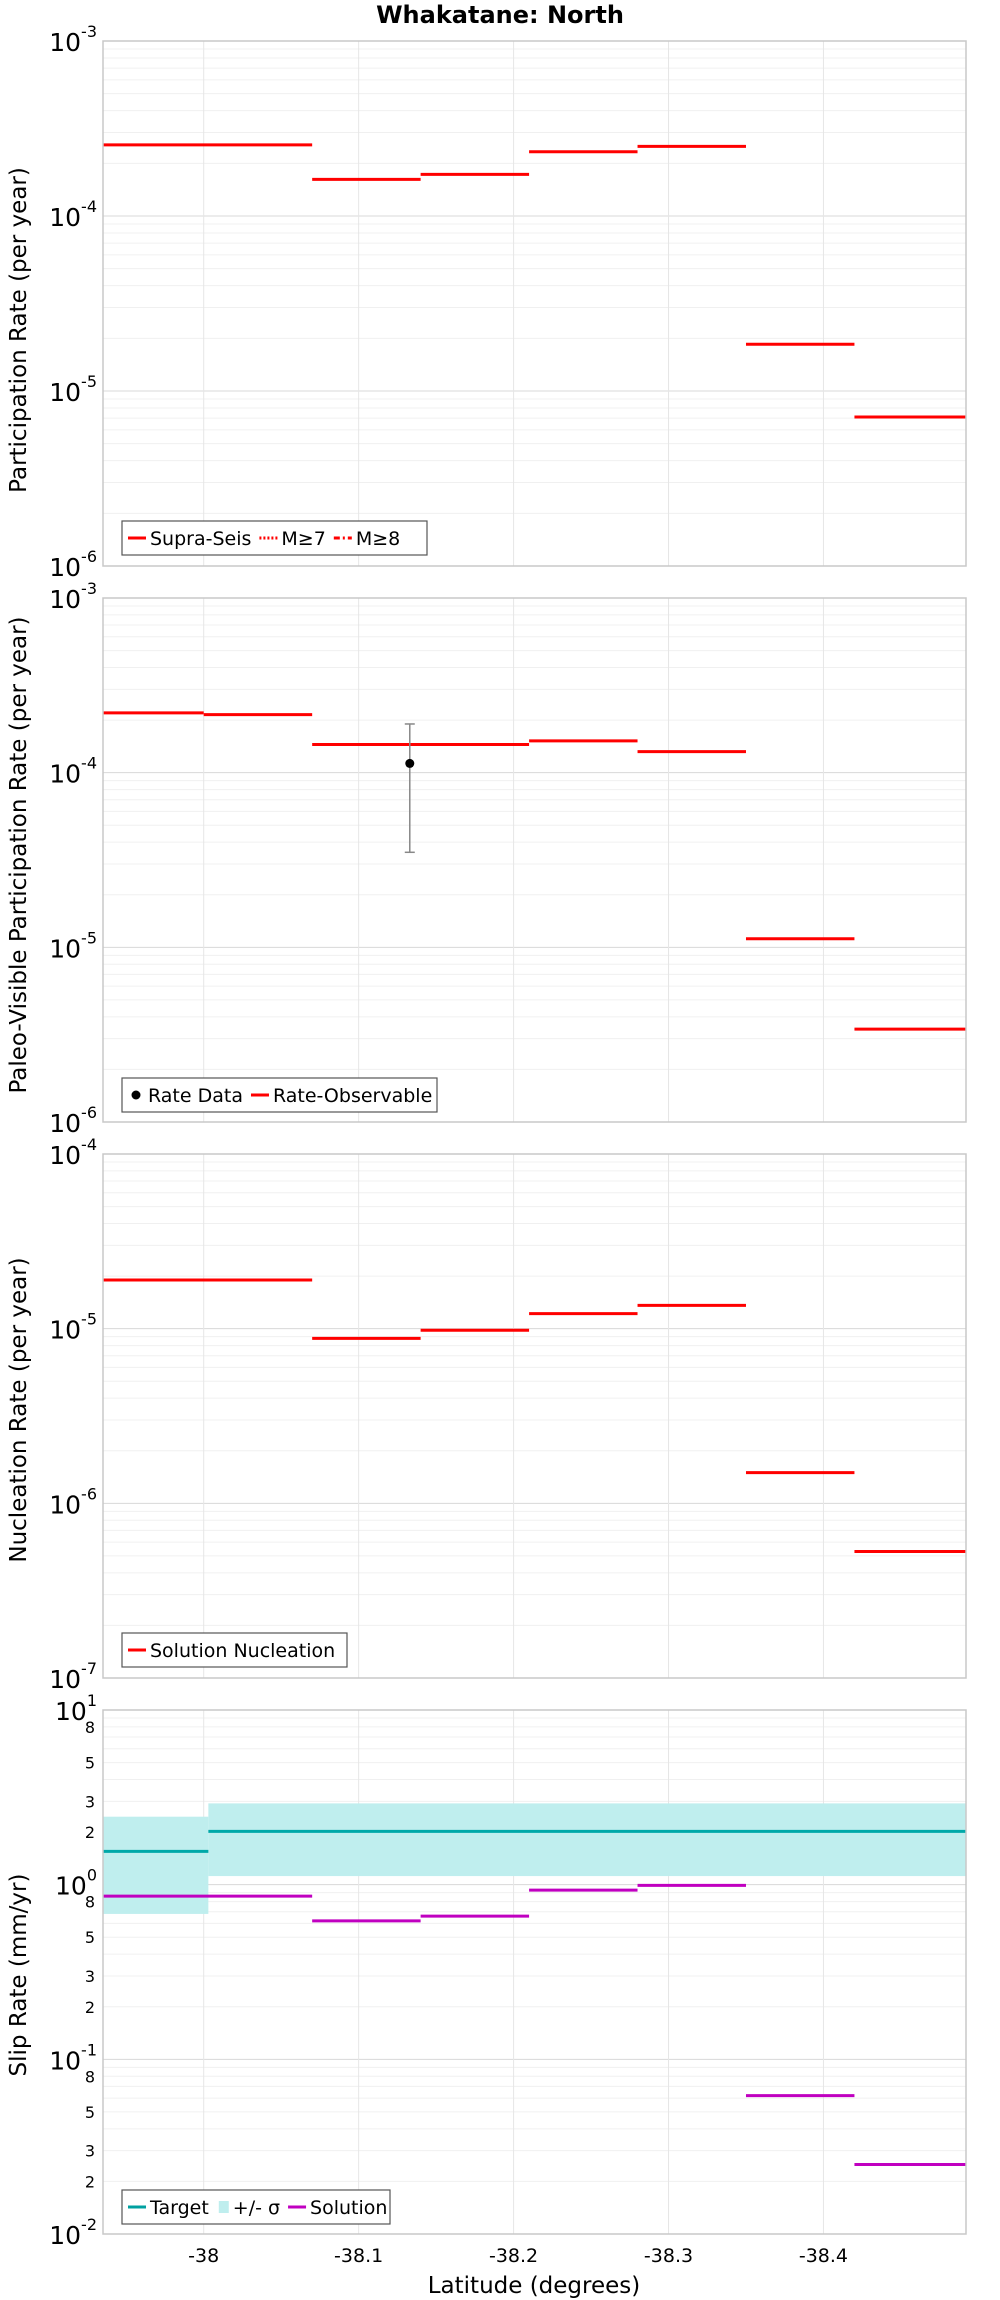  I want to click on legend: Target +/- σ Solution, so click(256, 2207).